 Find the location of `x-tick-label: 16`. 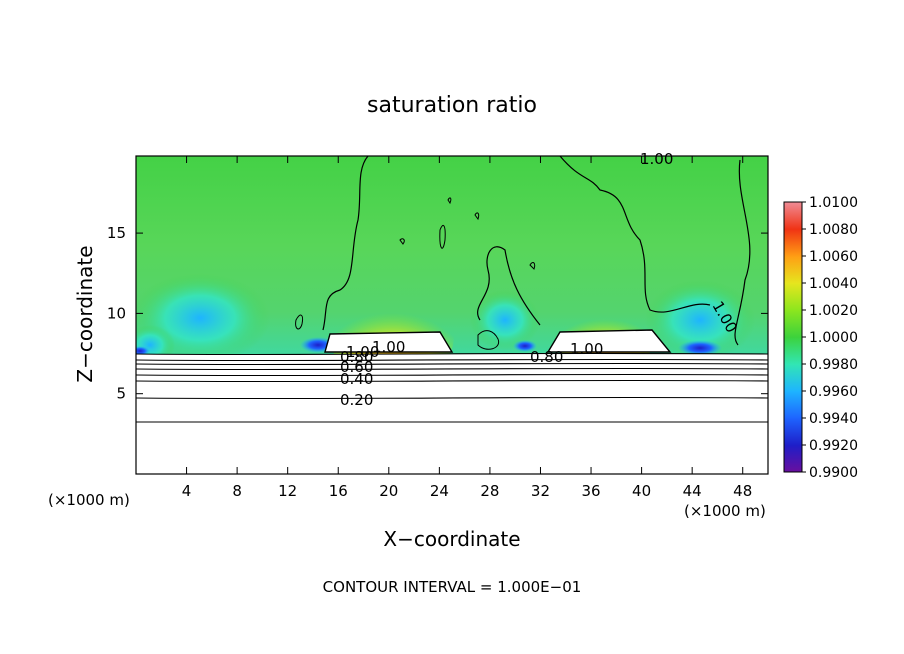

x-tick-label: 16 is located at coordinates (338, 491).